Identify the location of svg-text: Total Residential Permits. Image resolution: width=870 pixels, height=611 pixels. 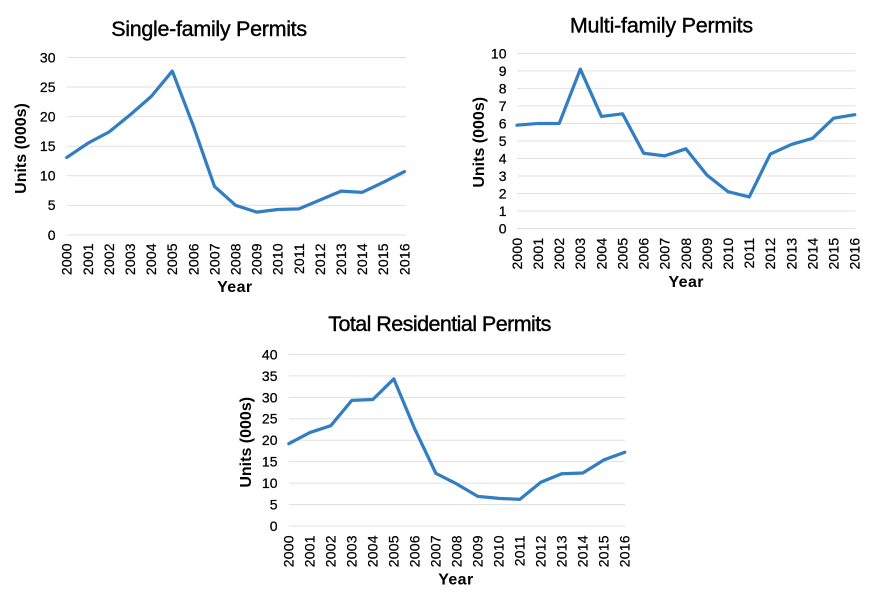
(439, 324).